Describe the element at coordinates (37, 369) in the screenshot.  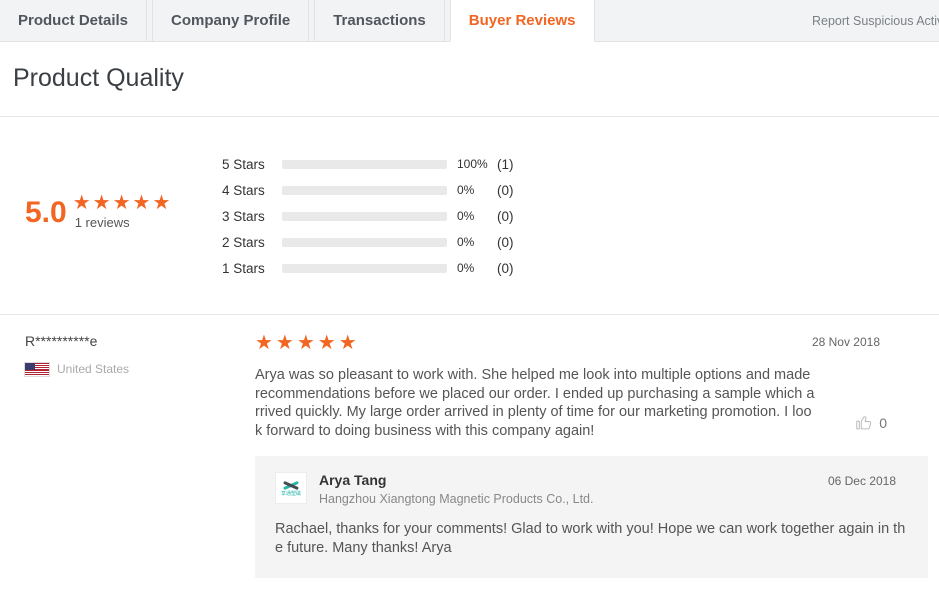
I see `us-flag-icon` at that location.